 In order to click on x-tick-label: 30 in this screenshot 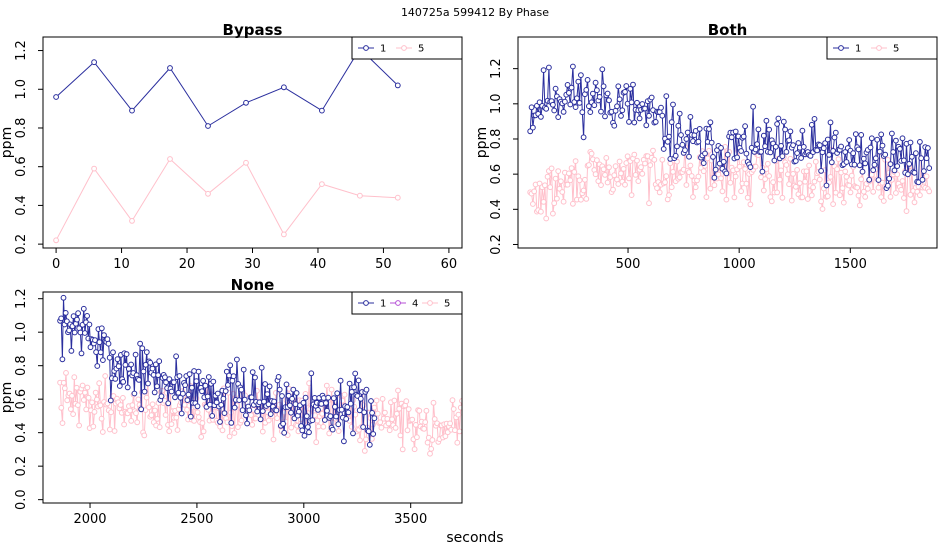, I will do `click(252, 264)`.